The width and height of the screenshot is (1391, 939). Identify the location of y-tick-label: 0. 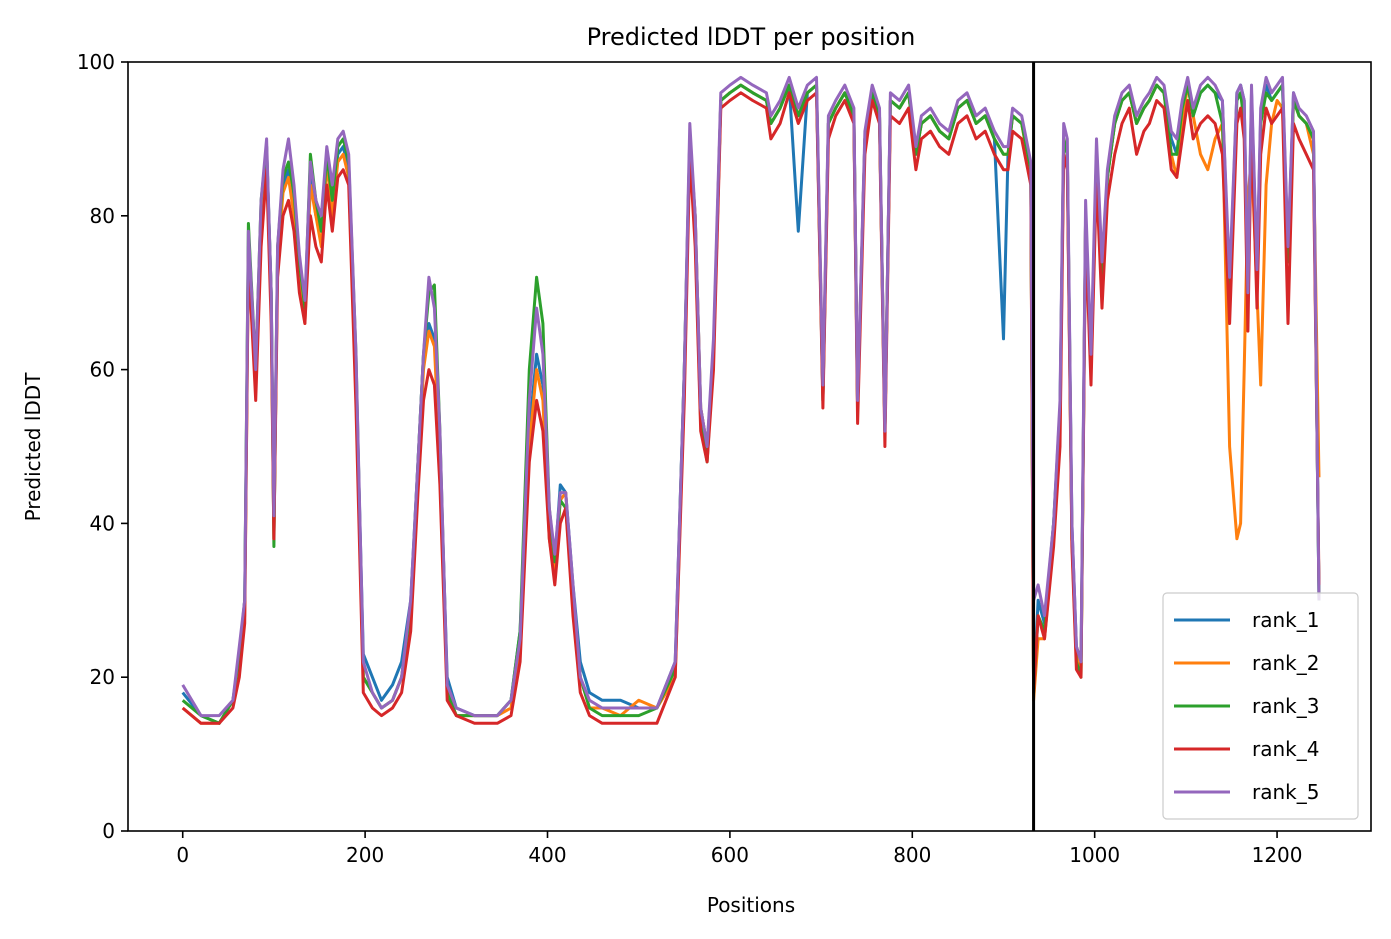
(108, 831).